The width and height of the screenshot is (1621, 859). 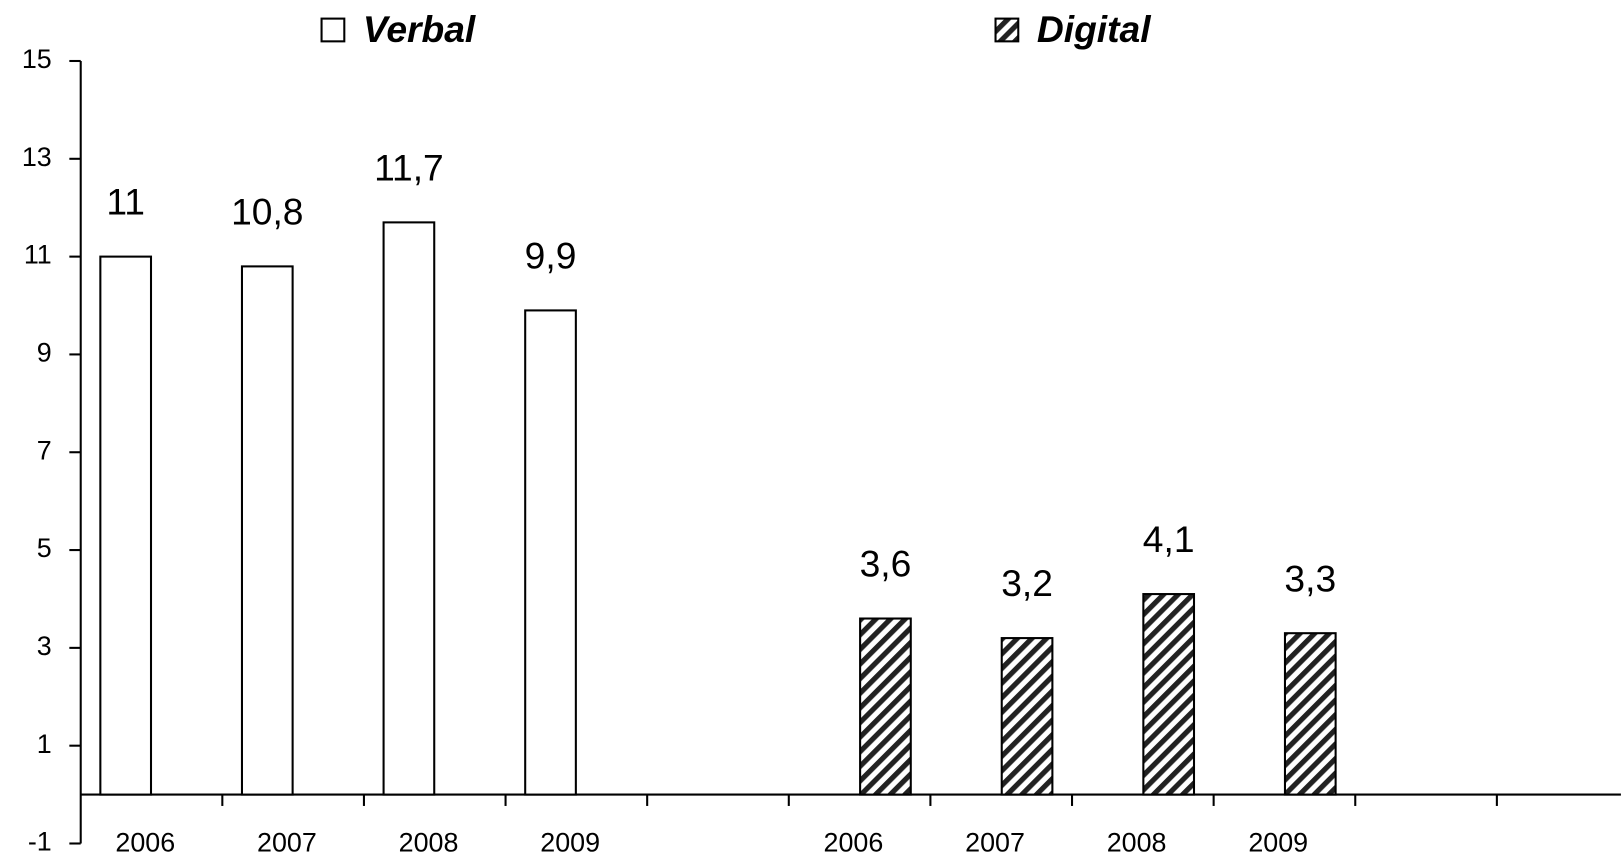 What do you see at coordinates (409, 168) in the screenshot?
I see `value-label: 11,7` at bounding box center [409, 168].